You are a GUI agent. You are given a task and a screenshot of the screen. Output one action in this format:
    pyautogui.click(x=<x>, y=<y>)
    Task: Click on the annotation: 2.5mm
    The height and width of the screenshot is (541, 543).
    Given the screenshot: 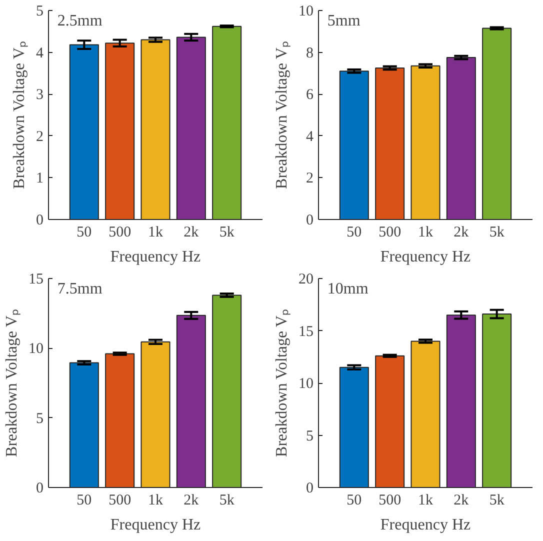 What is the action you would take?
    pyautogui.click(x=80, y=21)
    